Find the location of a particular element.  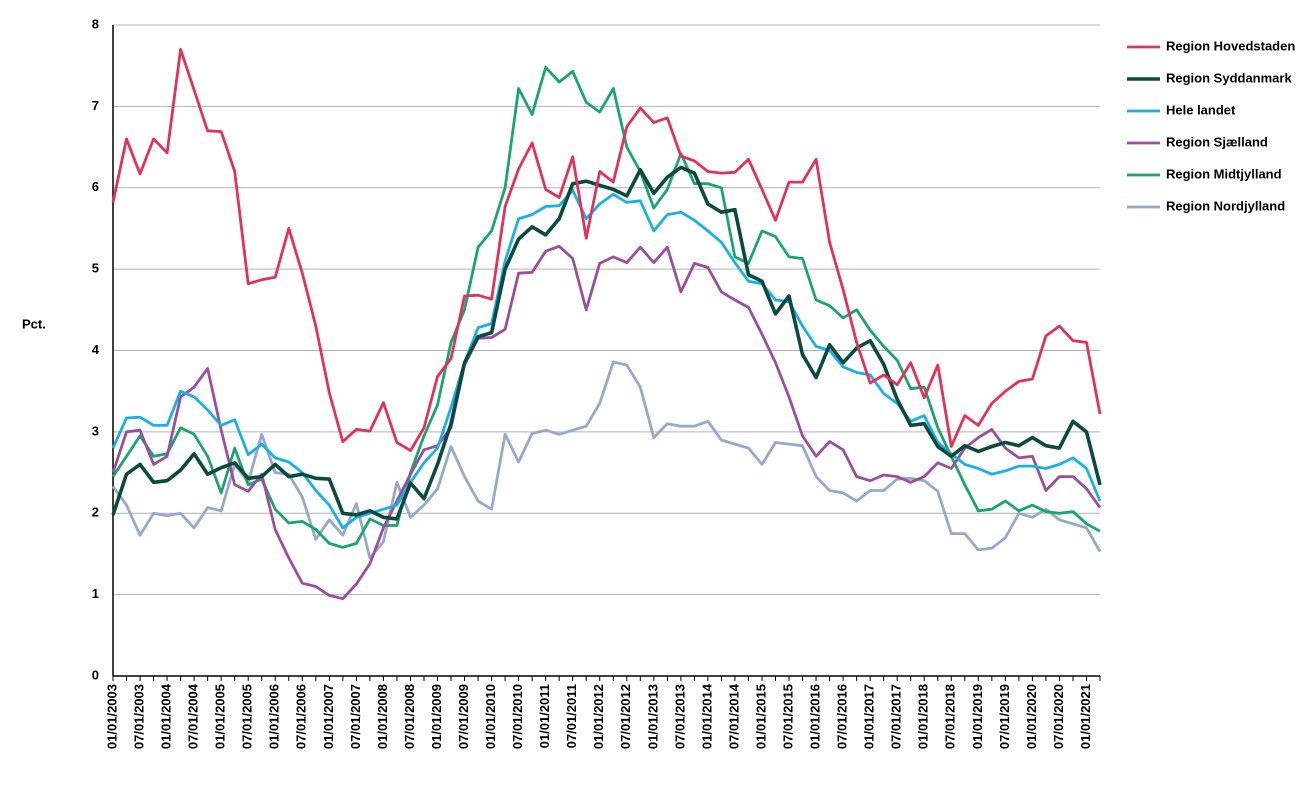

x-tick-label: 01/01/2004 is located at coordinates (166, 716).